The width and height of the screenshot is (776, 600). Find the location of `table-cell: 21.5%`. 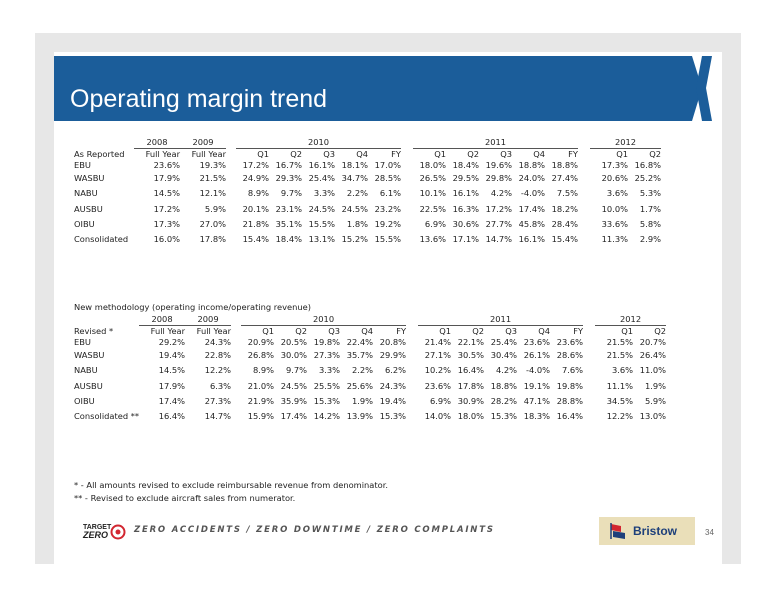

table-cell: 21.5% is located at coordinates (212, 178).